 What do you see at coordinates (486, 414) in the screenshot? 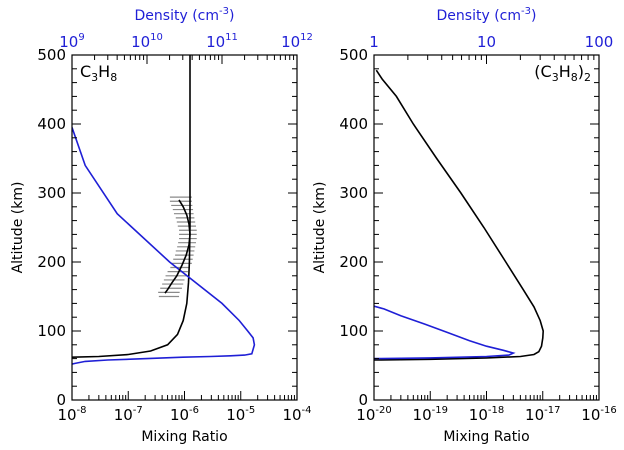
I see `x-tick-label: 10⁻¹⁸` at bounding box center [486, 414].